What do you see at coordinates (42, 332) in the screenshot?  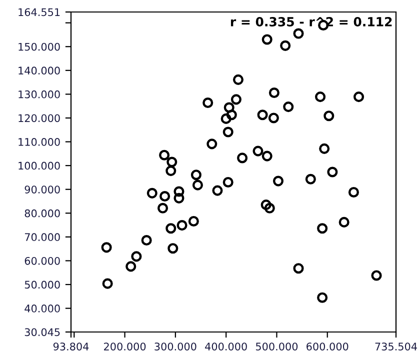 I see `y-tick-label: 30.045` at bounding box center [42, 332].